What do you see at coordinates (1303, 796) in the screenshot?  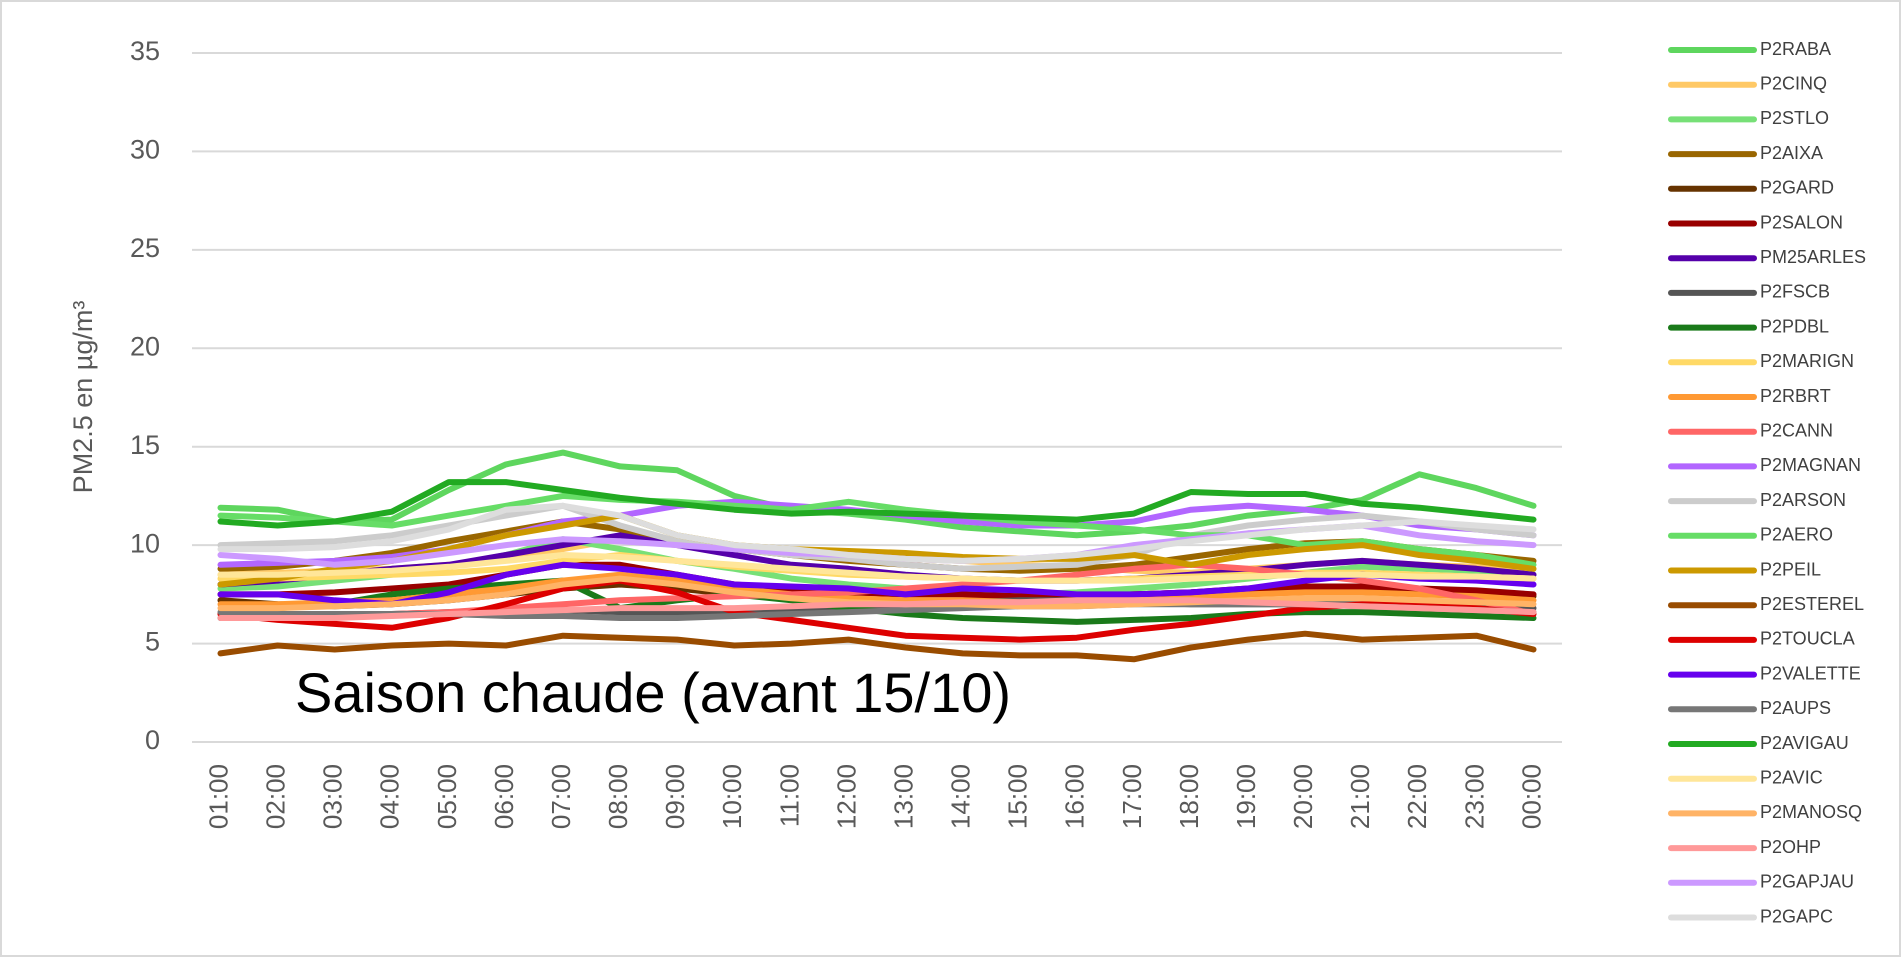 I see `x-tick-label: 20:00` at bounding box center [1303, 796].